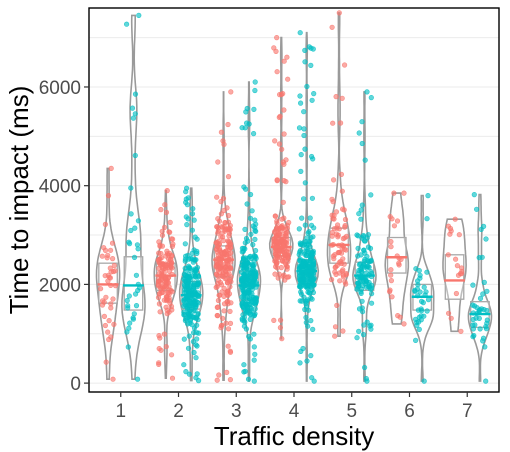 The height and width of the screenshot is (452, 510). I want to click on y-tick-label: 4000, so click(60, 187).